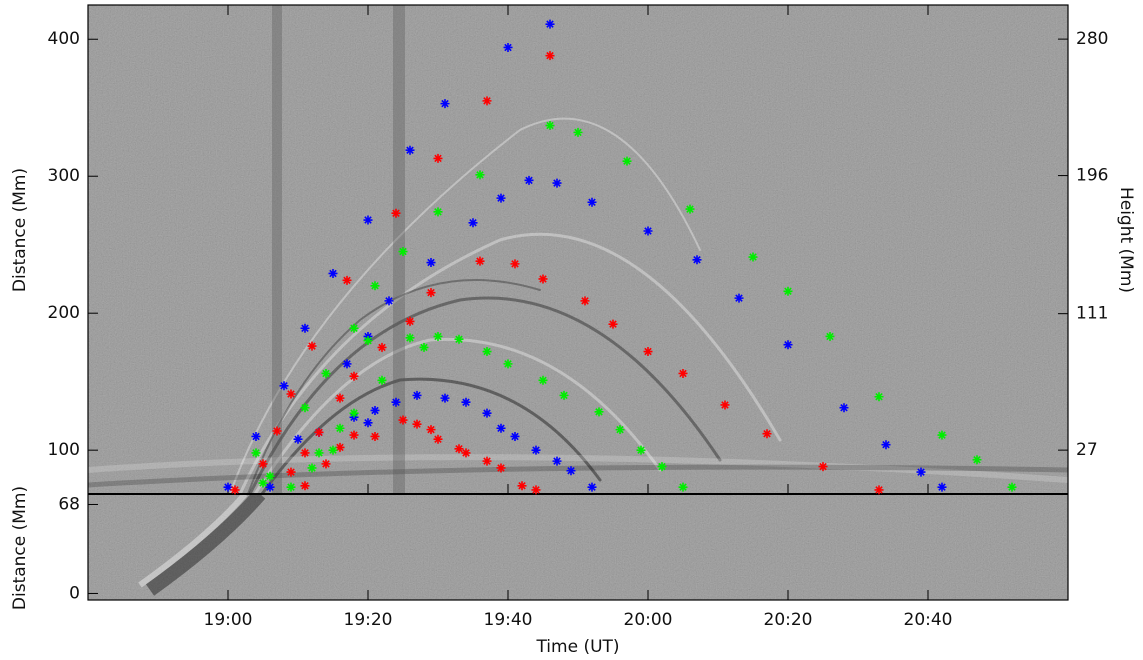 Image resolution: width=1143 pixels, height=660 pixels. Describe the element at coordinates (64, 450) in the screenshot. I see `y-tick-label: 100` at that location.